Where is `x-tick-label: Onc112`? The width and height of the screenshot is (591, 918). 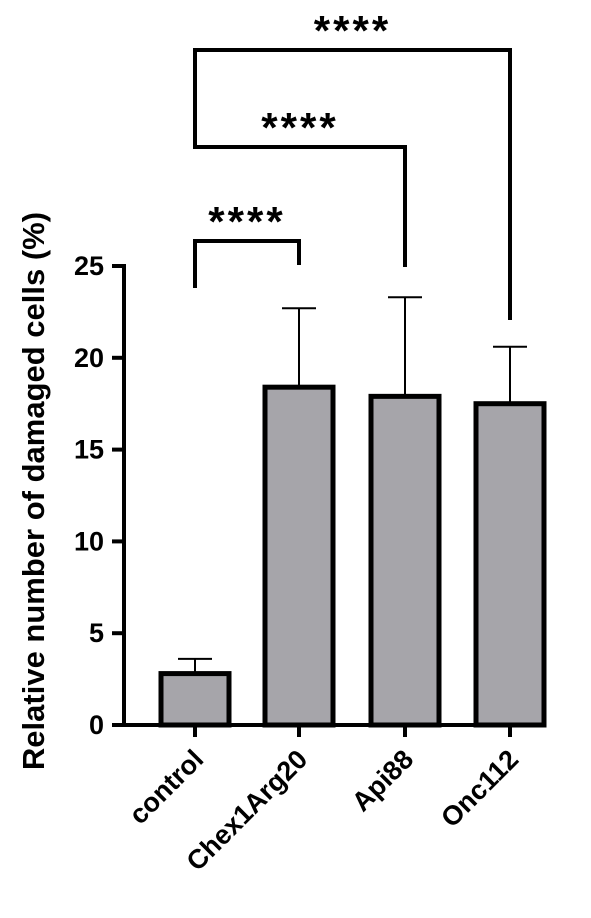 x-tick-label: Onc112 is located at coordinates (479, 788).